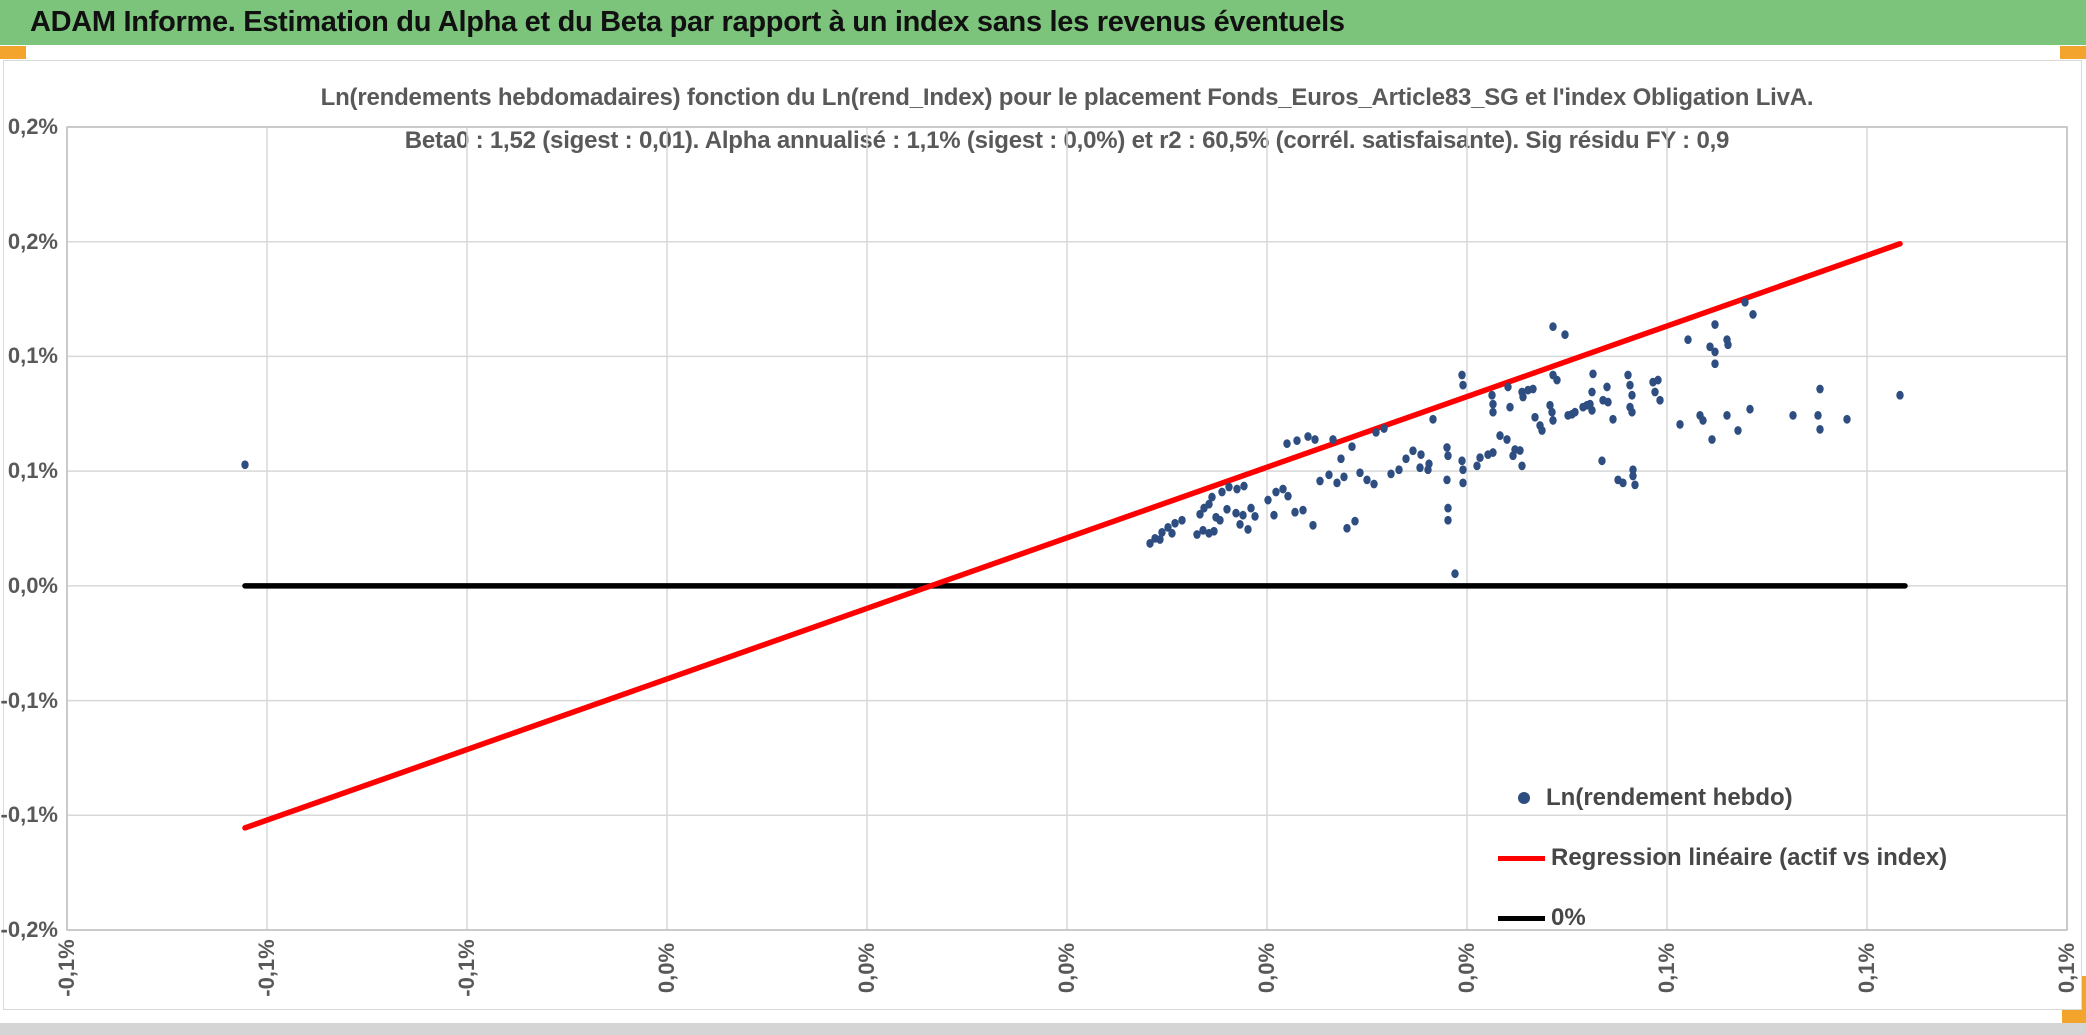 This screenshot has width=2086, height=1035. I want to click on regression-line-icon, so click(1521, 858).